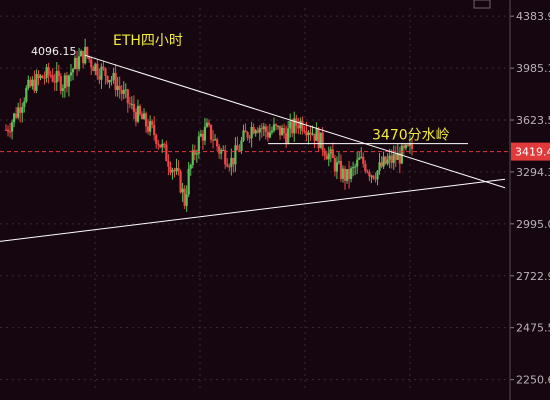 The image size is (550, 400). I want to click on lower-trendline, so click(253, 210).